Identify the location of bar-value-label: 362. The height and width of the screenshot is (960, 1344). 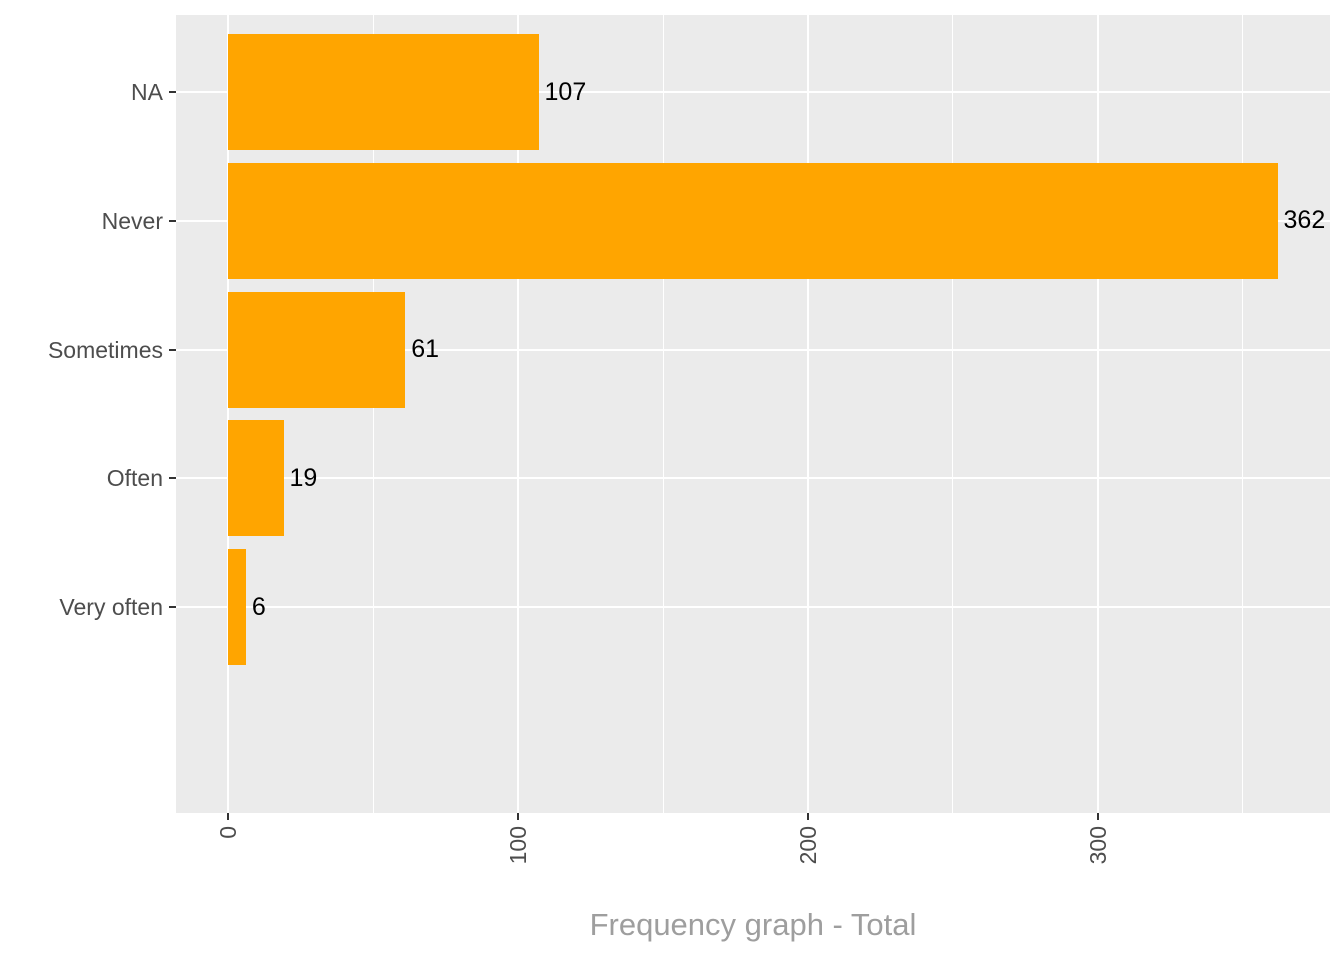
(1304, 220).